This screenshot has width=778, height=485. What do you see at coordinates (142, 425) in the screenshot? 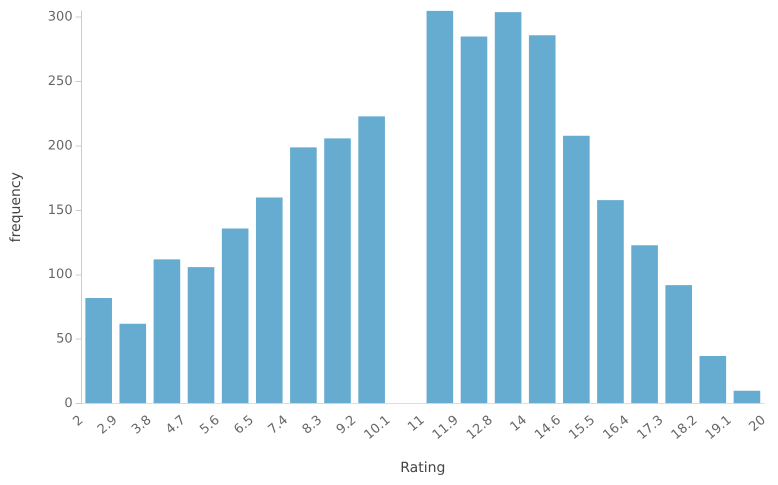
I see `x-tick-label: 3.8` at bounding box center [142, 425].